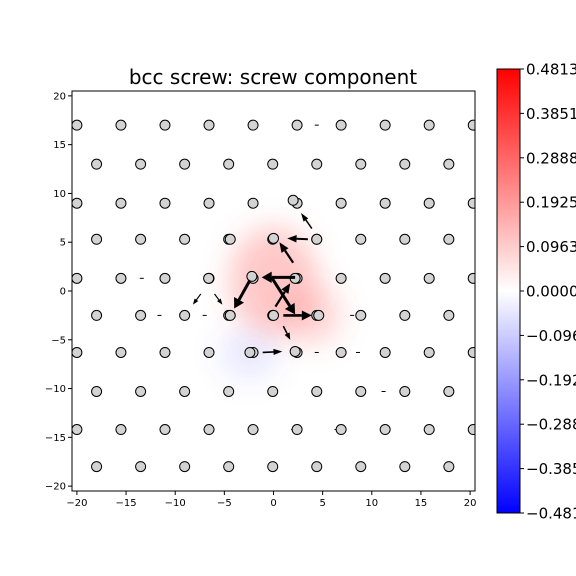 The height and width of the screenshot is (576, 576). Describe the element at coordinates (551, 425) in the screenshot. I see `colorbar-tick-label: −0.2888` at that location.